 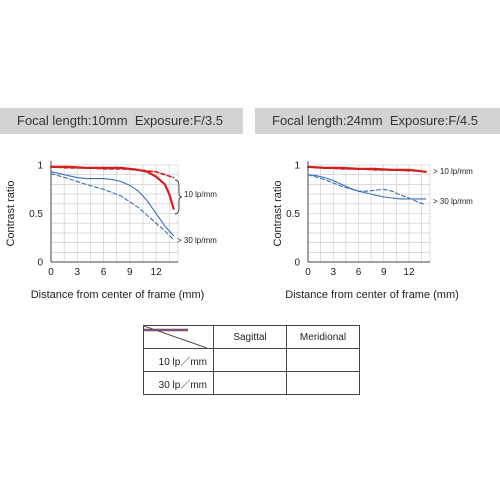 I want to click on legend-row-30-label: 30 lp／mm, so click(x=178, y=383).